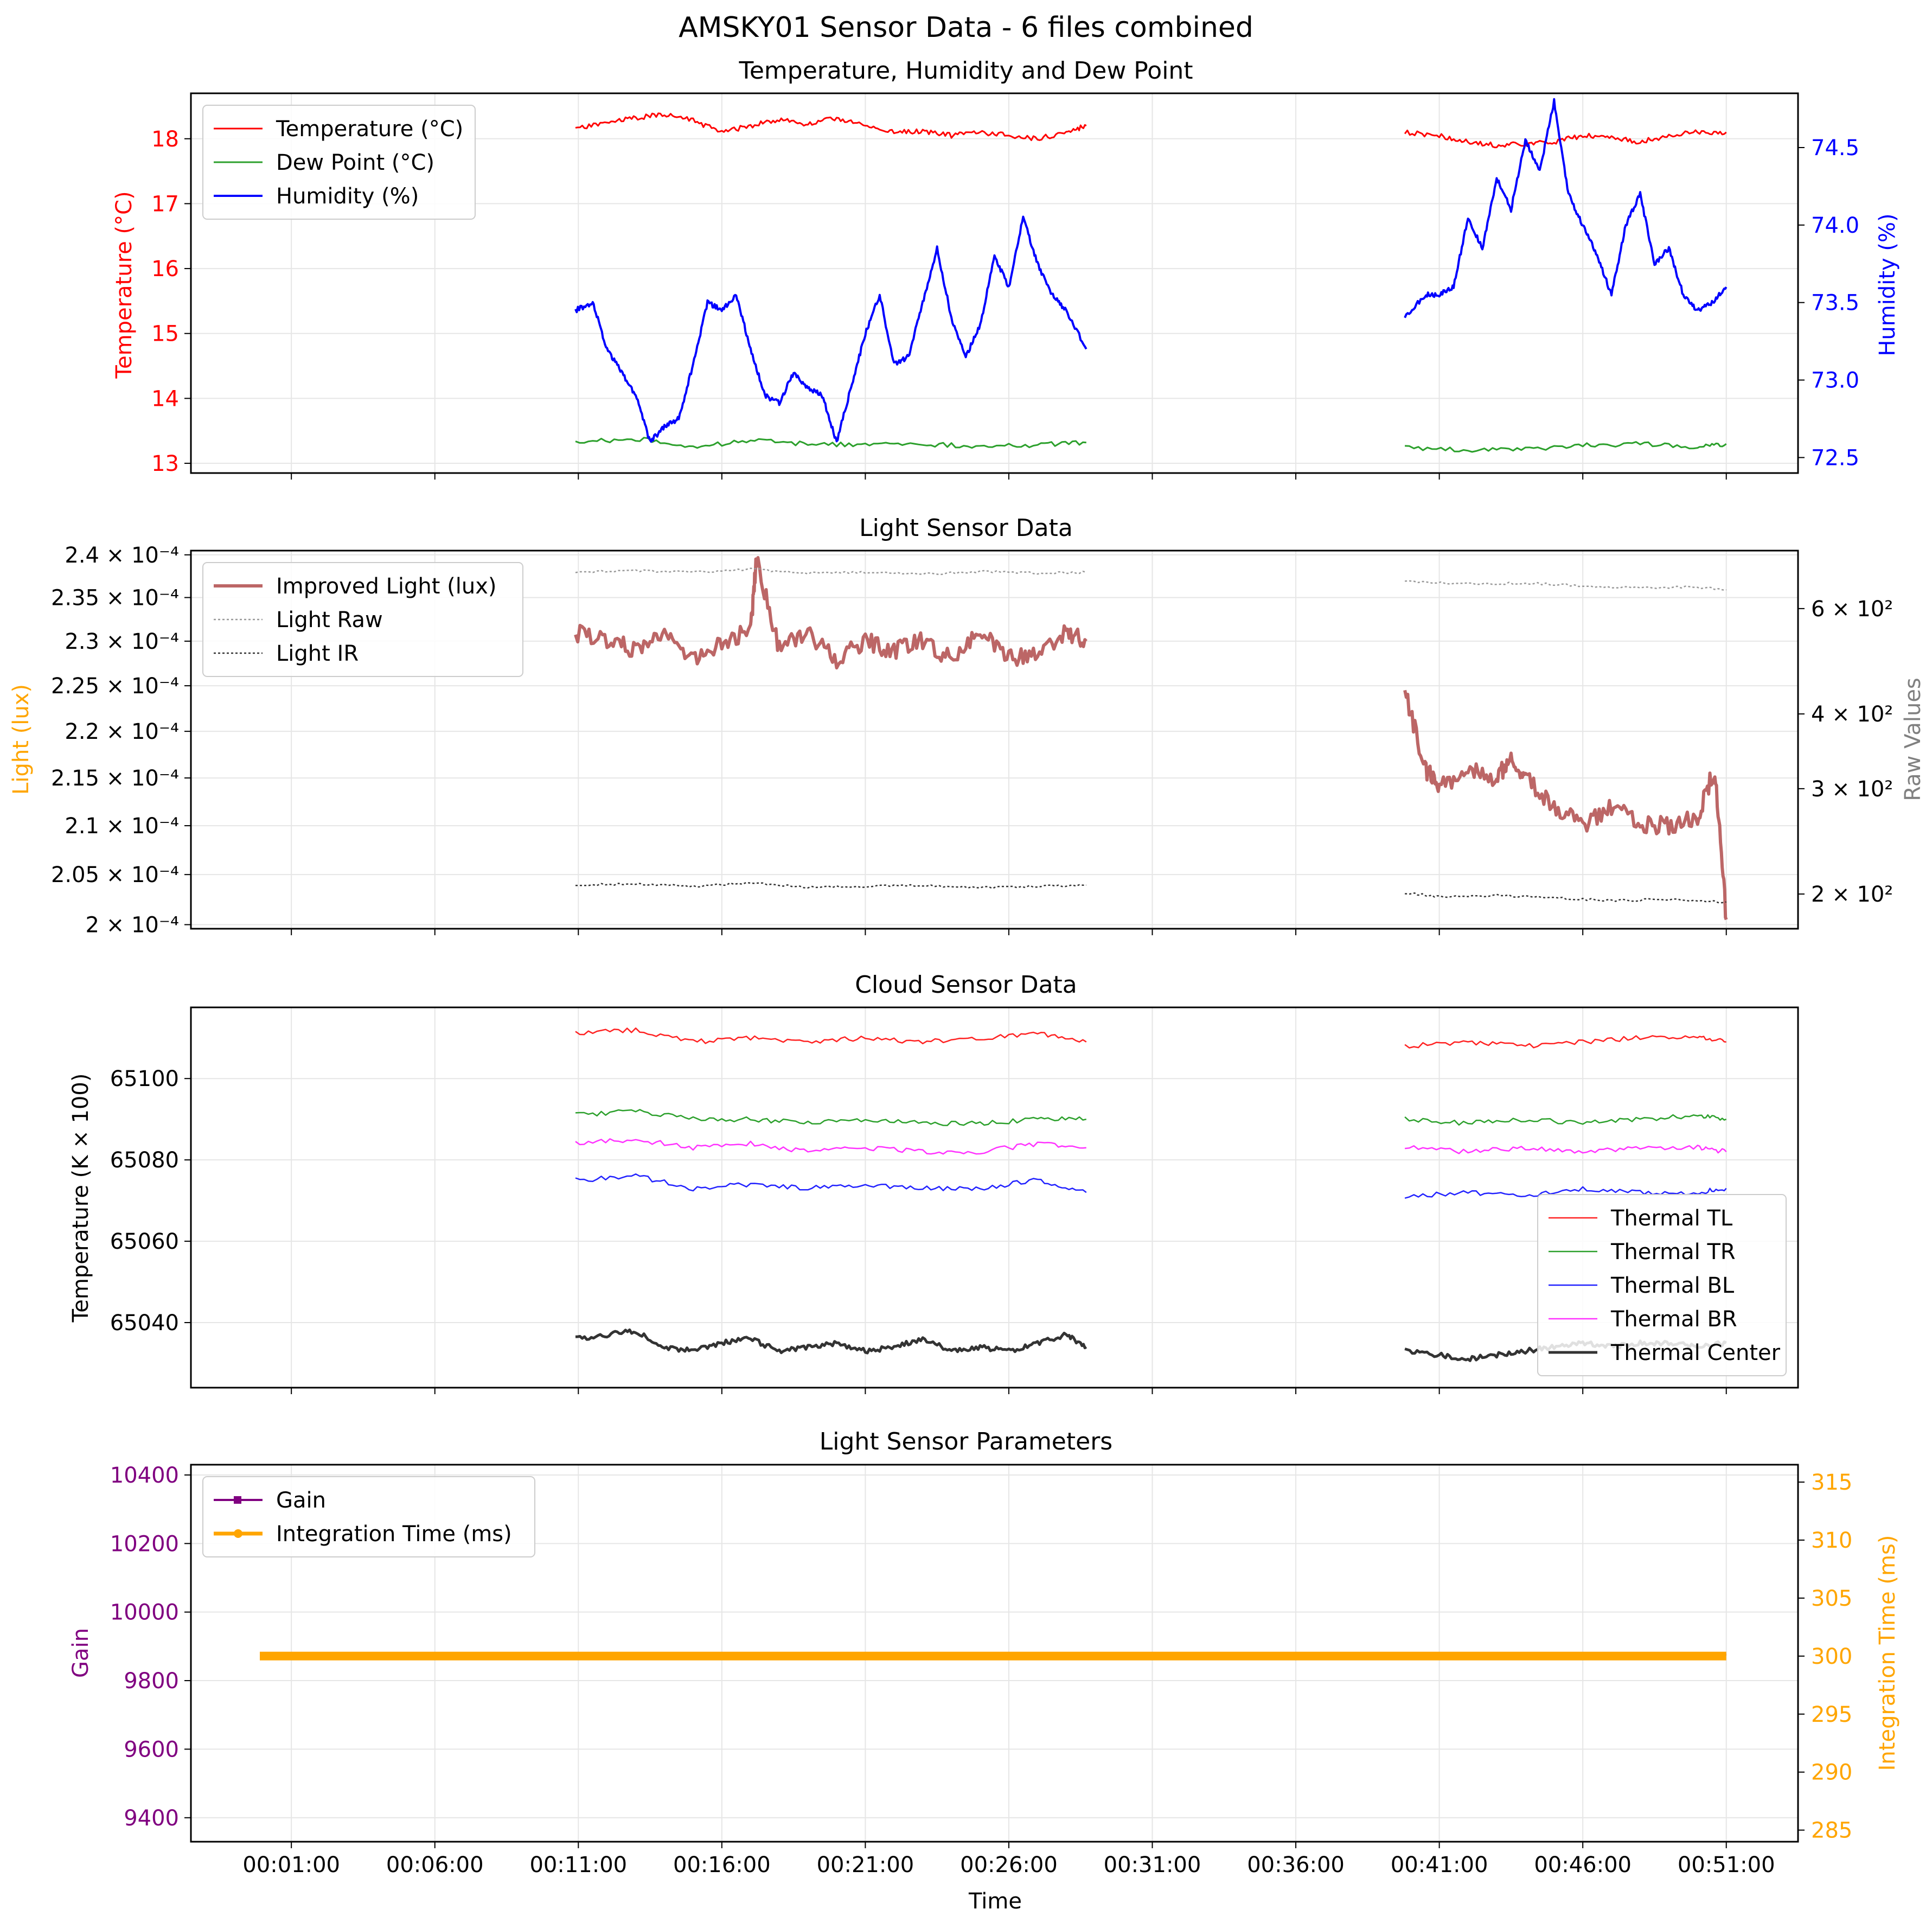 The image size is (1932, 1922). Describe the element at coordinates (578, 1866) in the screenshot. I see `x-tick-label: 00:11:00` at that location.